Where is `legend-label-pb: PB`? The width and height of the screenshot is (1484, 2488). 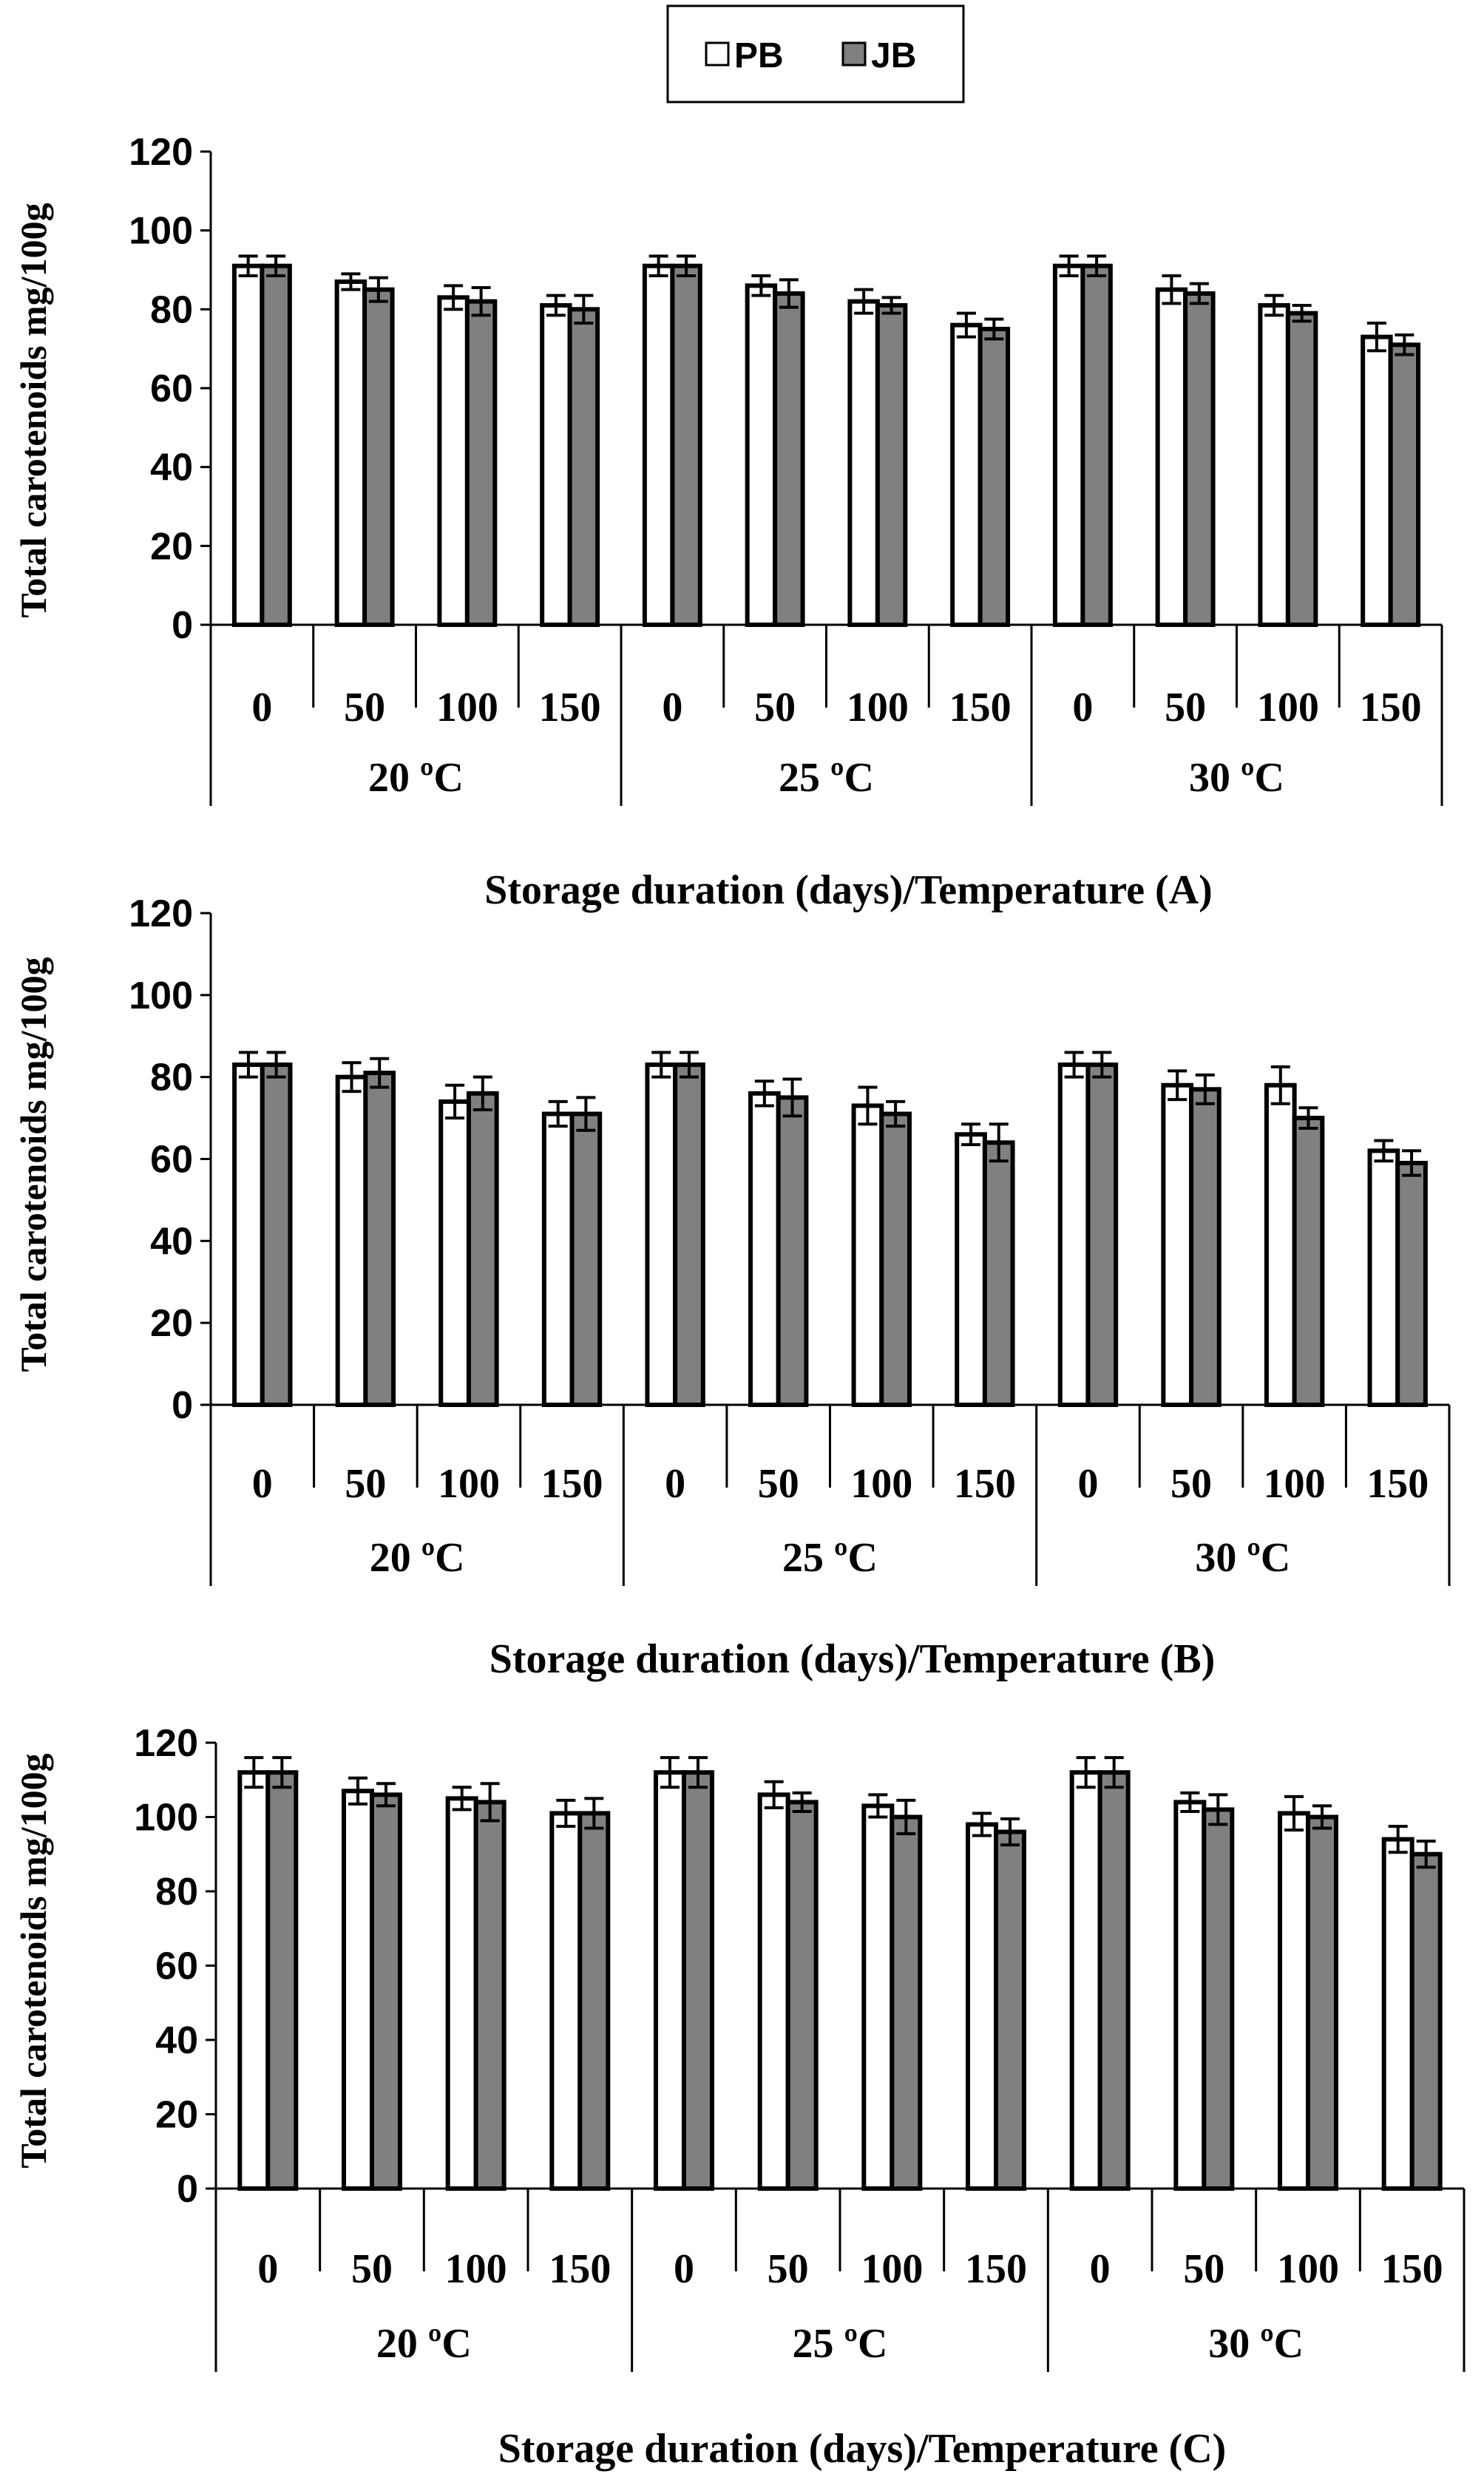
legend-label-pb: PB is located at coordinates (759, 55).